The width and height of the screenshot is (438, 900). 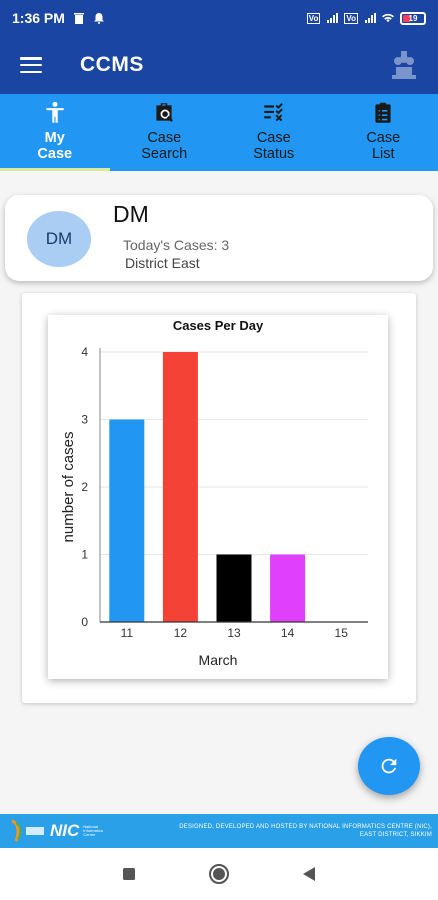 I want to click on y-tick-label: 1, so click(x=84, y=555).